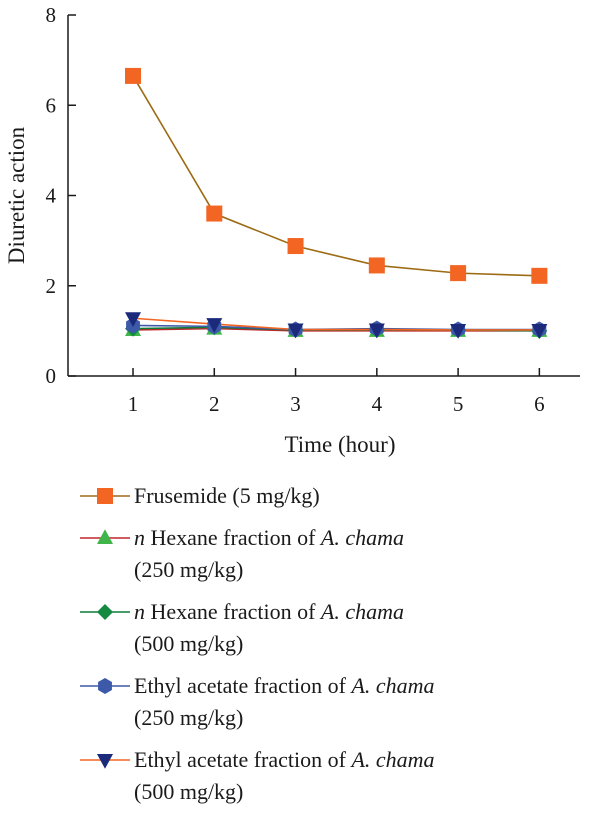  What do you see at coordinates (51, 376) in the screenshot?
I see `y-tick-label: 0` at bounding box center [51, 376].